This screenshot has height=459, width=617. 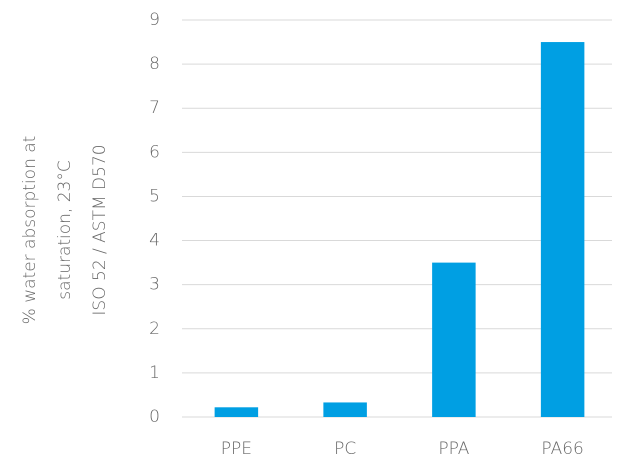 What do you see at coordinates (154, 417) in the screenshot?
I see `y-tick-label: 0` at bounding box center [154, 417].